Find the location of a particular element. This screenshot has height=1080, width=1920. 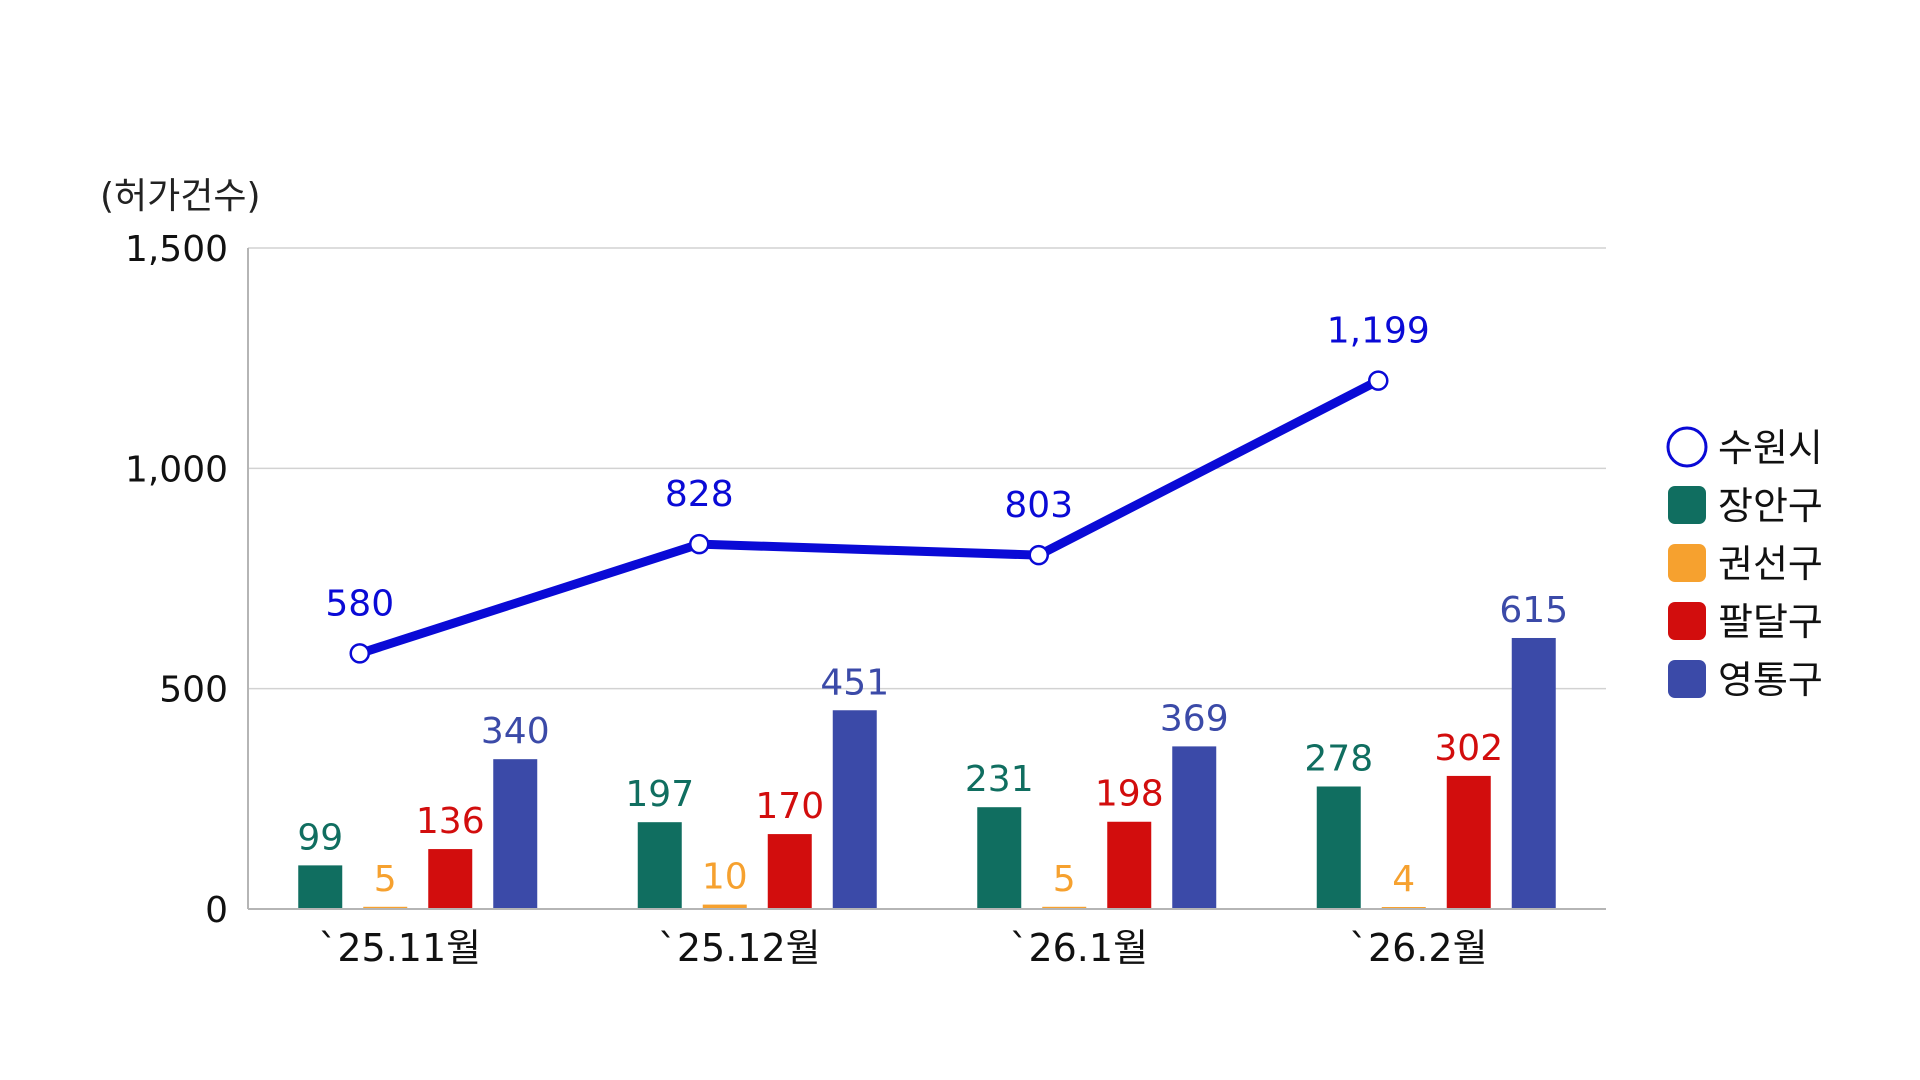

line-value-label: 1,199 is located at coordinates (1378, 331).